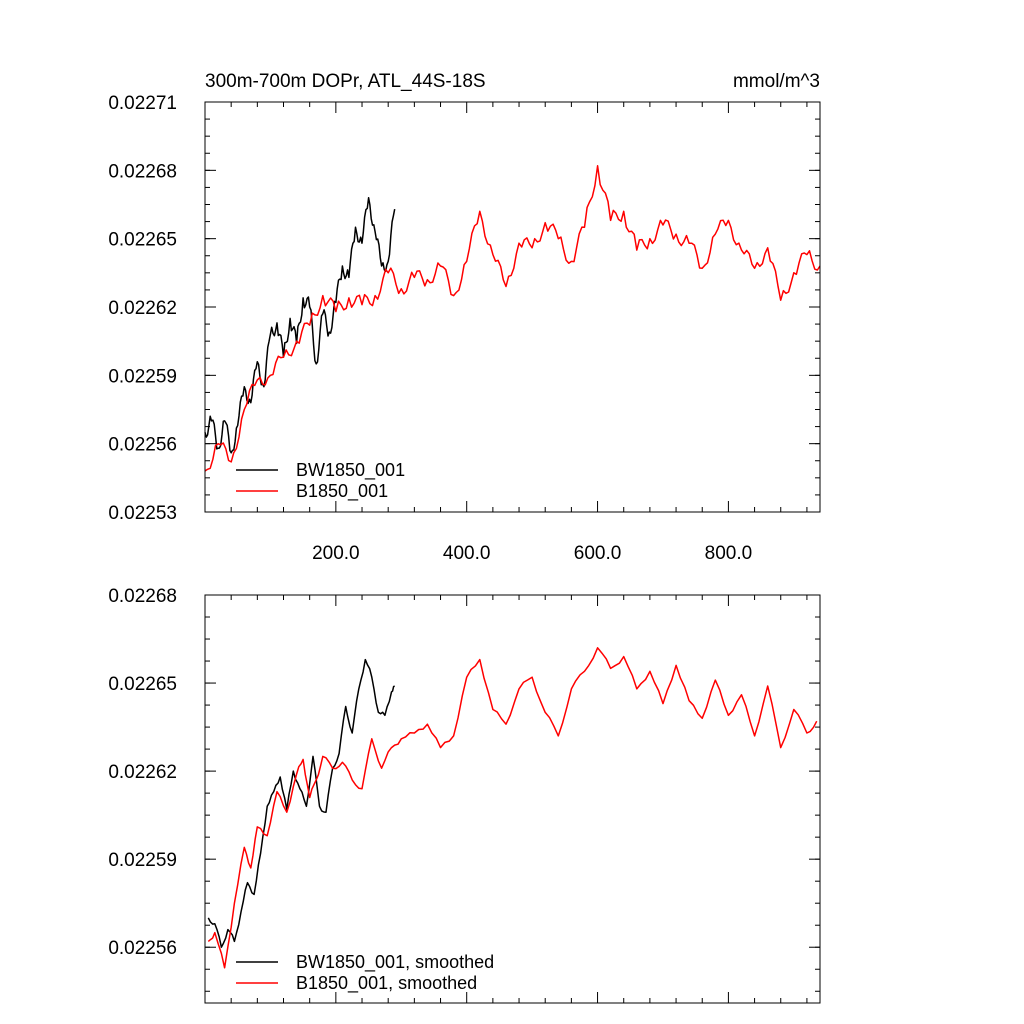 The width and height of the screenshot is (1024, 1024). What do you see at coordinates (350, 470) in the screenshot?
I see `legend-label: BW1850_001` at bounding box center [350, 470].